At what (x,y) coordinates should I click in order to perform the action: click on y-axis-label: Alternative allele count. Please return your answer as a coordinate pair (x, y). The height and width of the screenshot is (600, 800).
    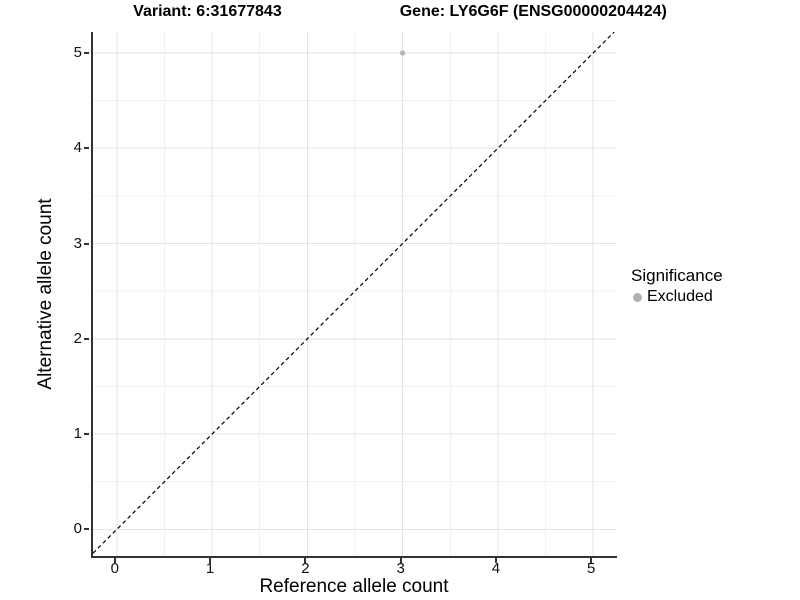
    Looking at the image, I should click on (45, 294).